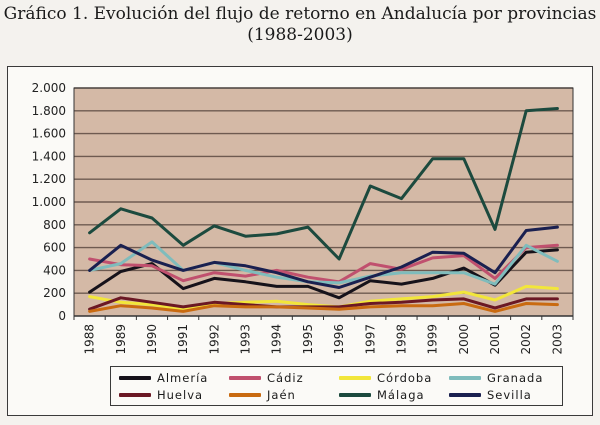  Describe the element at coordinates (526, 339) in the screenshot. I see `x-tick-label: 2002` at that location.